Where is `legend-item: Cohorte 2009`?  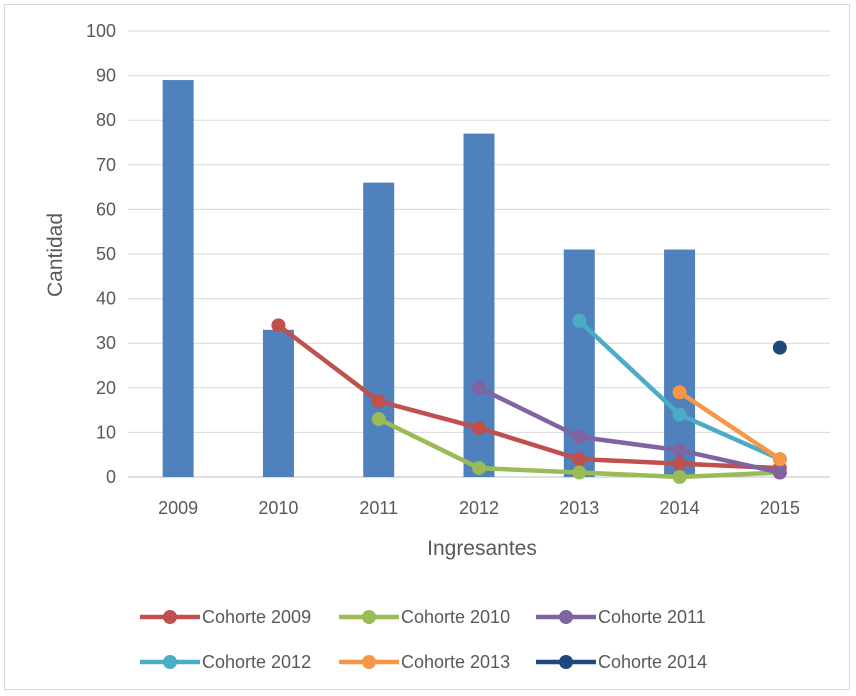 legend-item: Cohorte 2009 is located at coordinates (225, 617).